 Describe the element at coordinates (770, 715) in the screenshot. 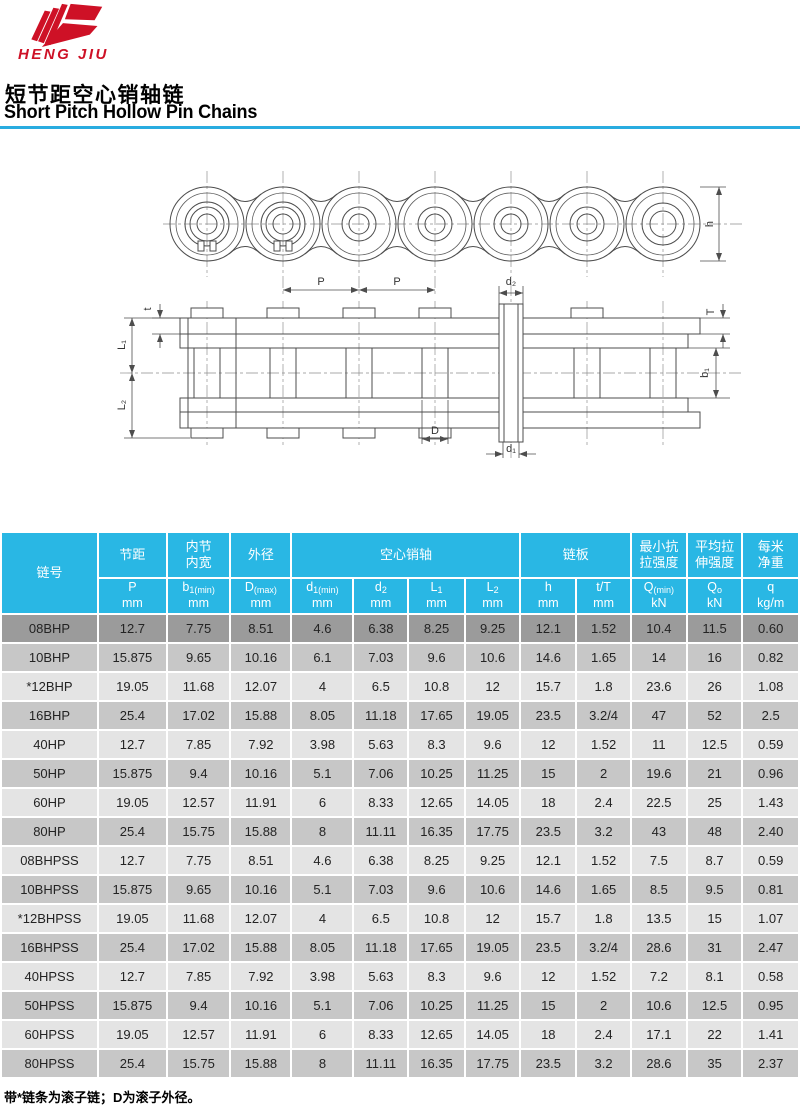

I see `value-cell: 2.5` at that location.